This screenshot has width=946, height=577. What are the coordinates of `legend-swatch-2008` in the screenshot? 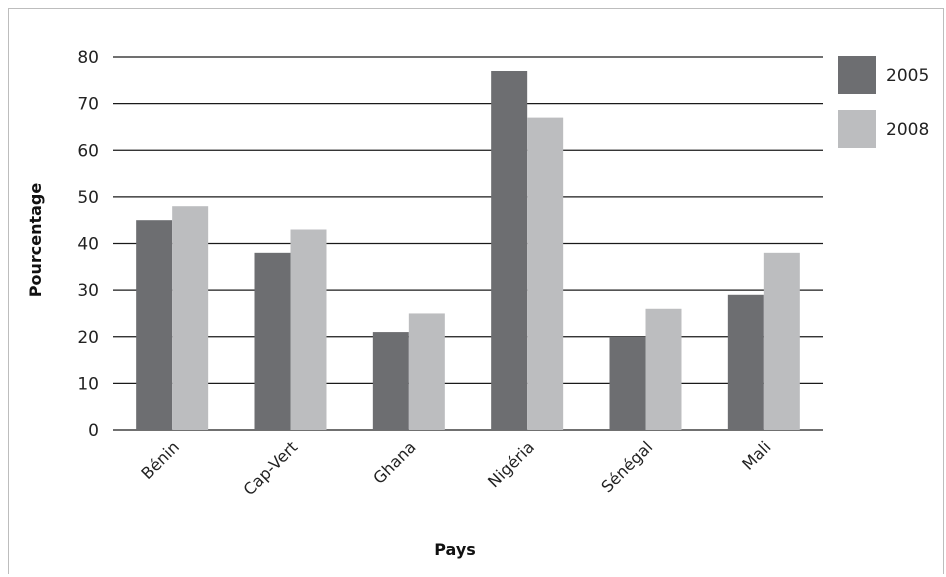 It's located at (857, 129).